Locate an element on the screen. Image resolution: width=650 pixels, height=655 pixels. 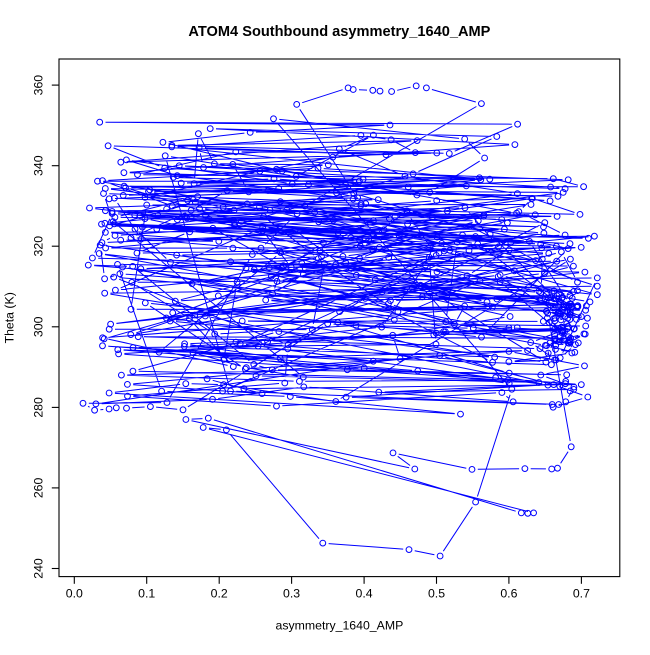
svg-text: 0.6 is located at coordinates (508, 594).